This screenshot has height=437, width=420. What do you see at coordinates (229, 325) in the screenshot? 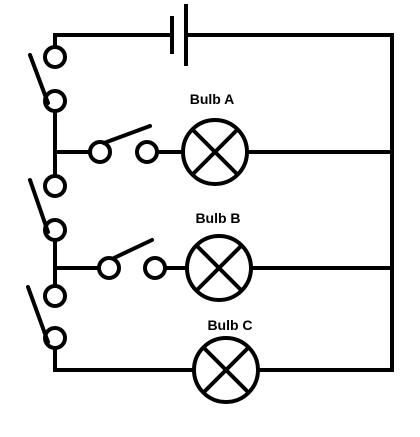
I see `bulb-c-label: Bulb C` at bounding box center [229, 325].